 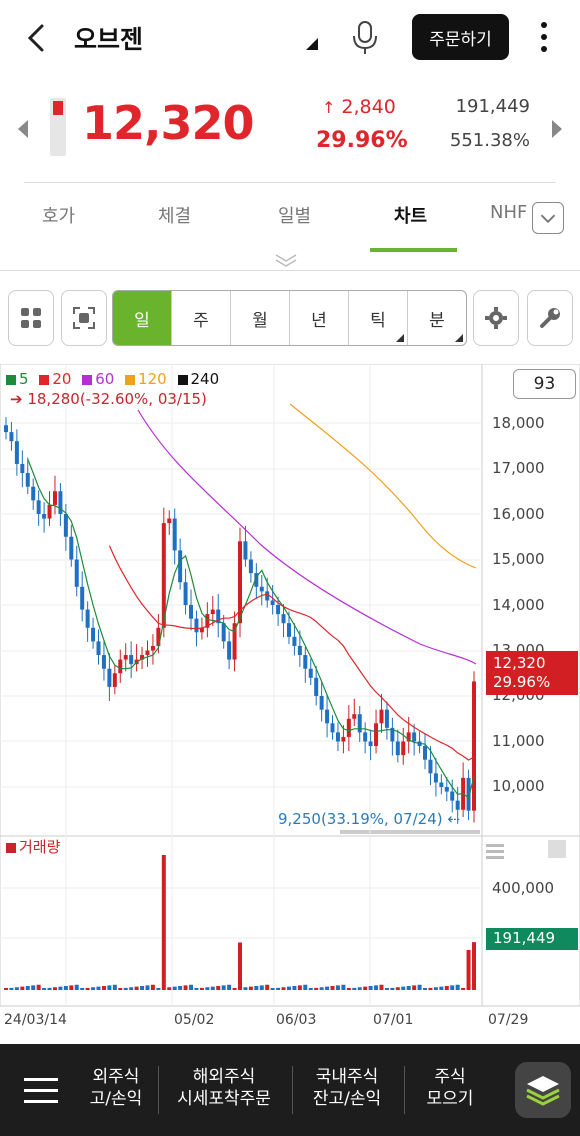 I want to click on period-day: 일, so click(x=142, y=318).